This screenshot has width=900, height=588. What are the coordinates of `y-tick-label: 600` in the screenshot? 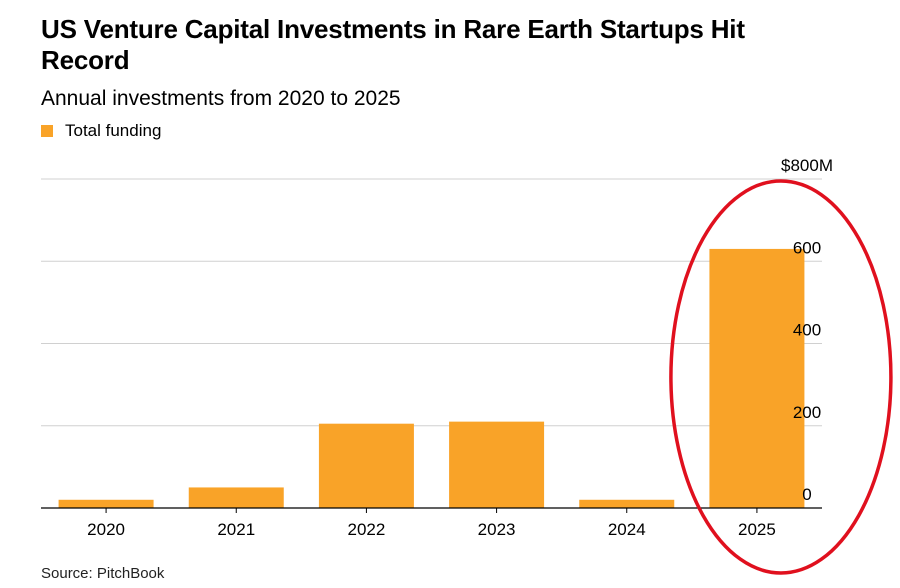 It's located at (807, 247).